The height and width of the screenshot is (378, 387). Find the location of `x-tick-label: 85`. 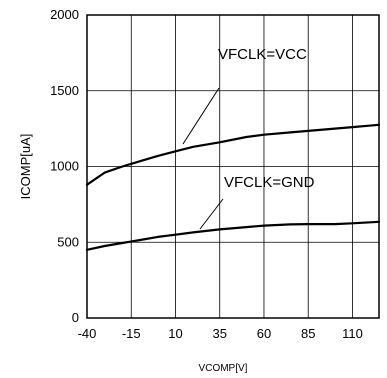

x-tick-label: 85 is located at coordinates (308, 333).